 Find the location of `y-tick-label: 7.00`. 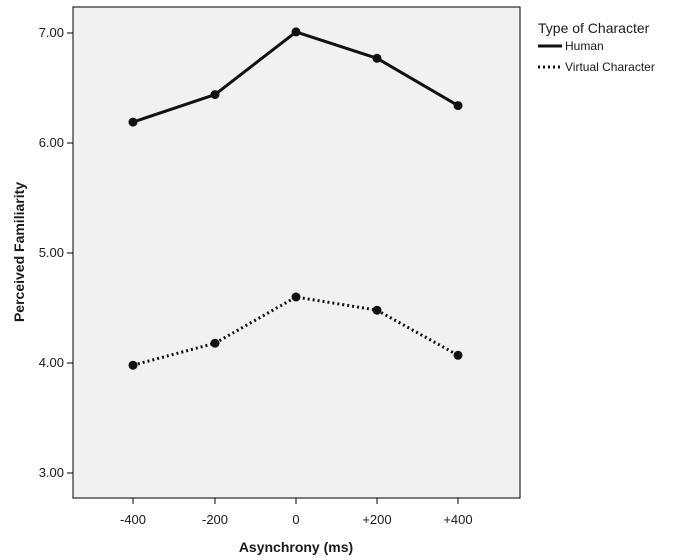

y-tick-label: 7.00 is located at coordinates (51, 32).